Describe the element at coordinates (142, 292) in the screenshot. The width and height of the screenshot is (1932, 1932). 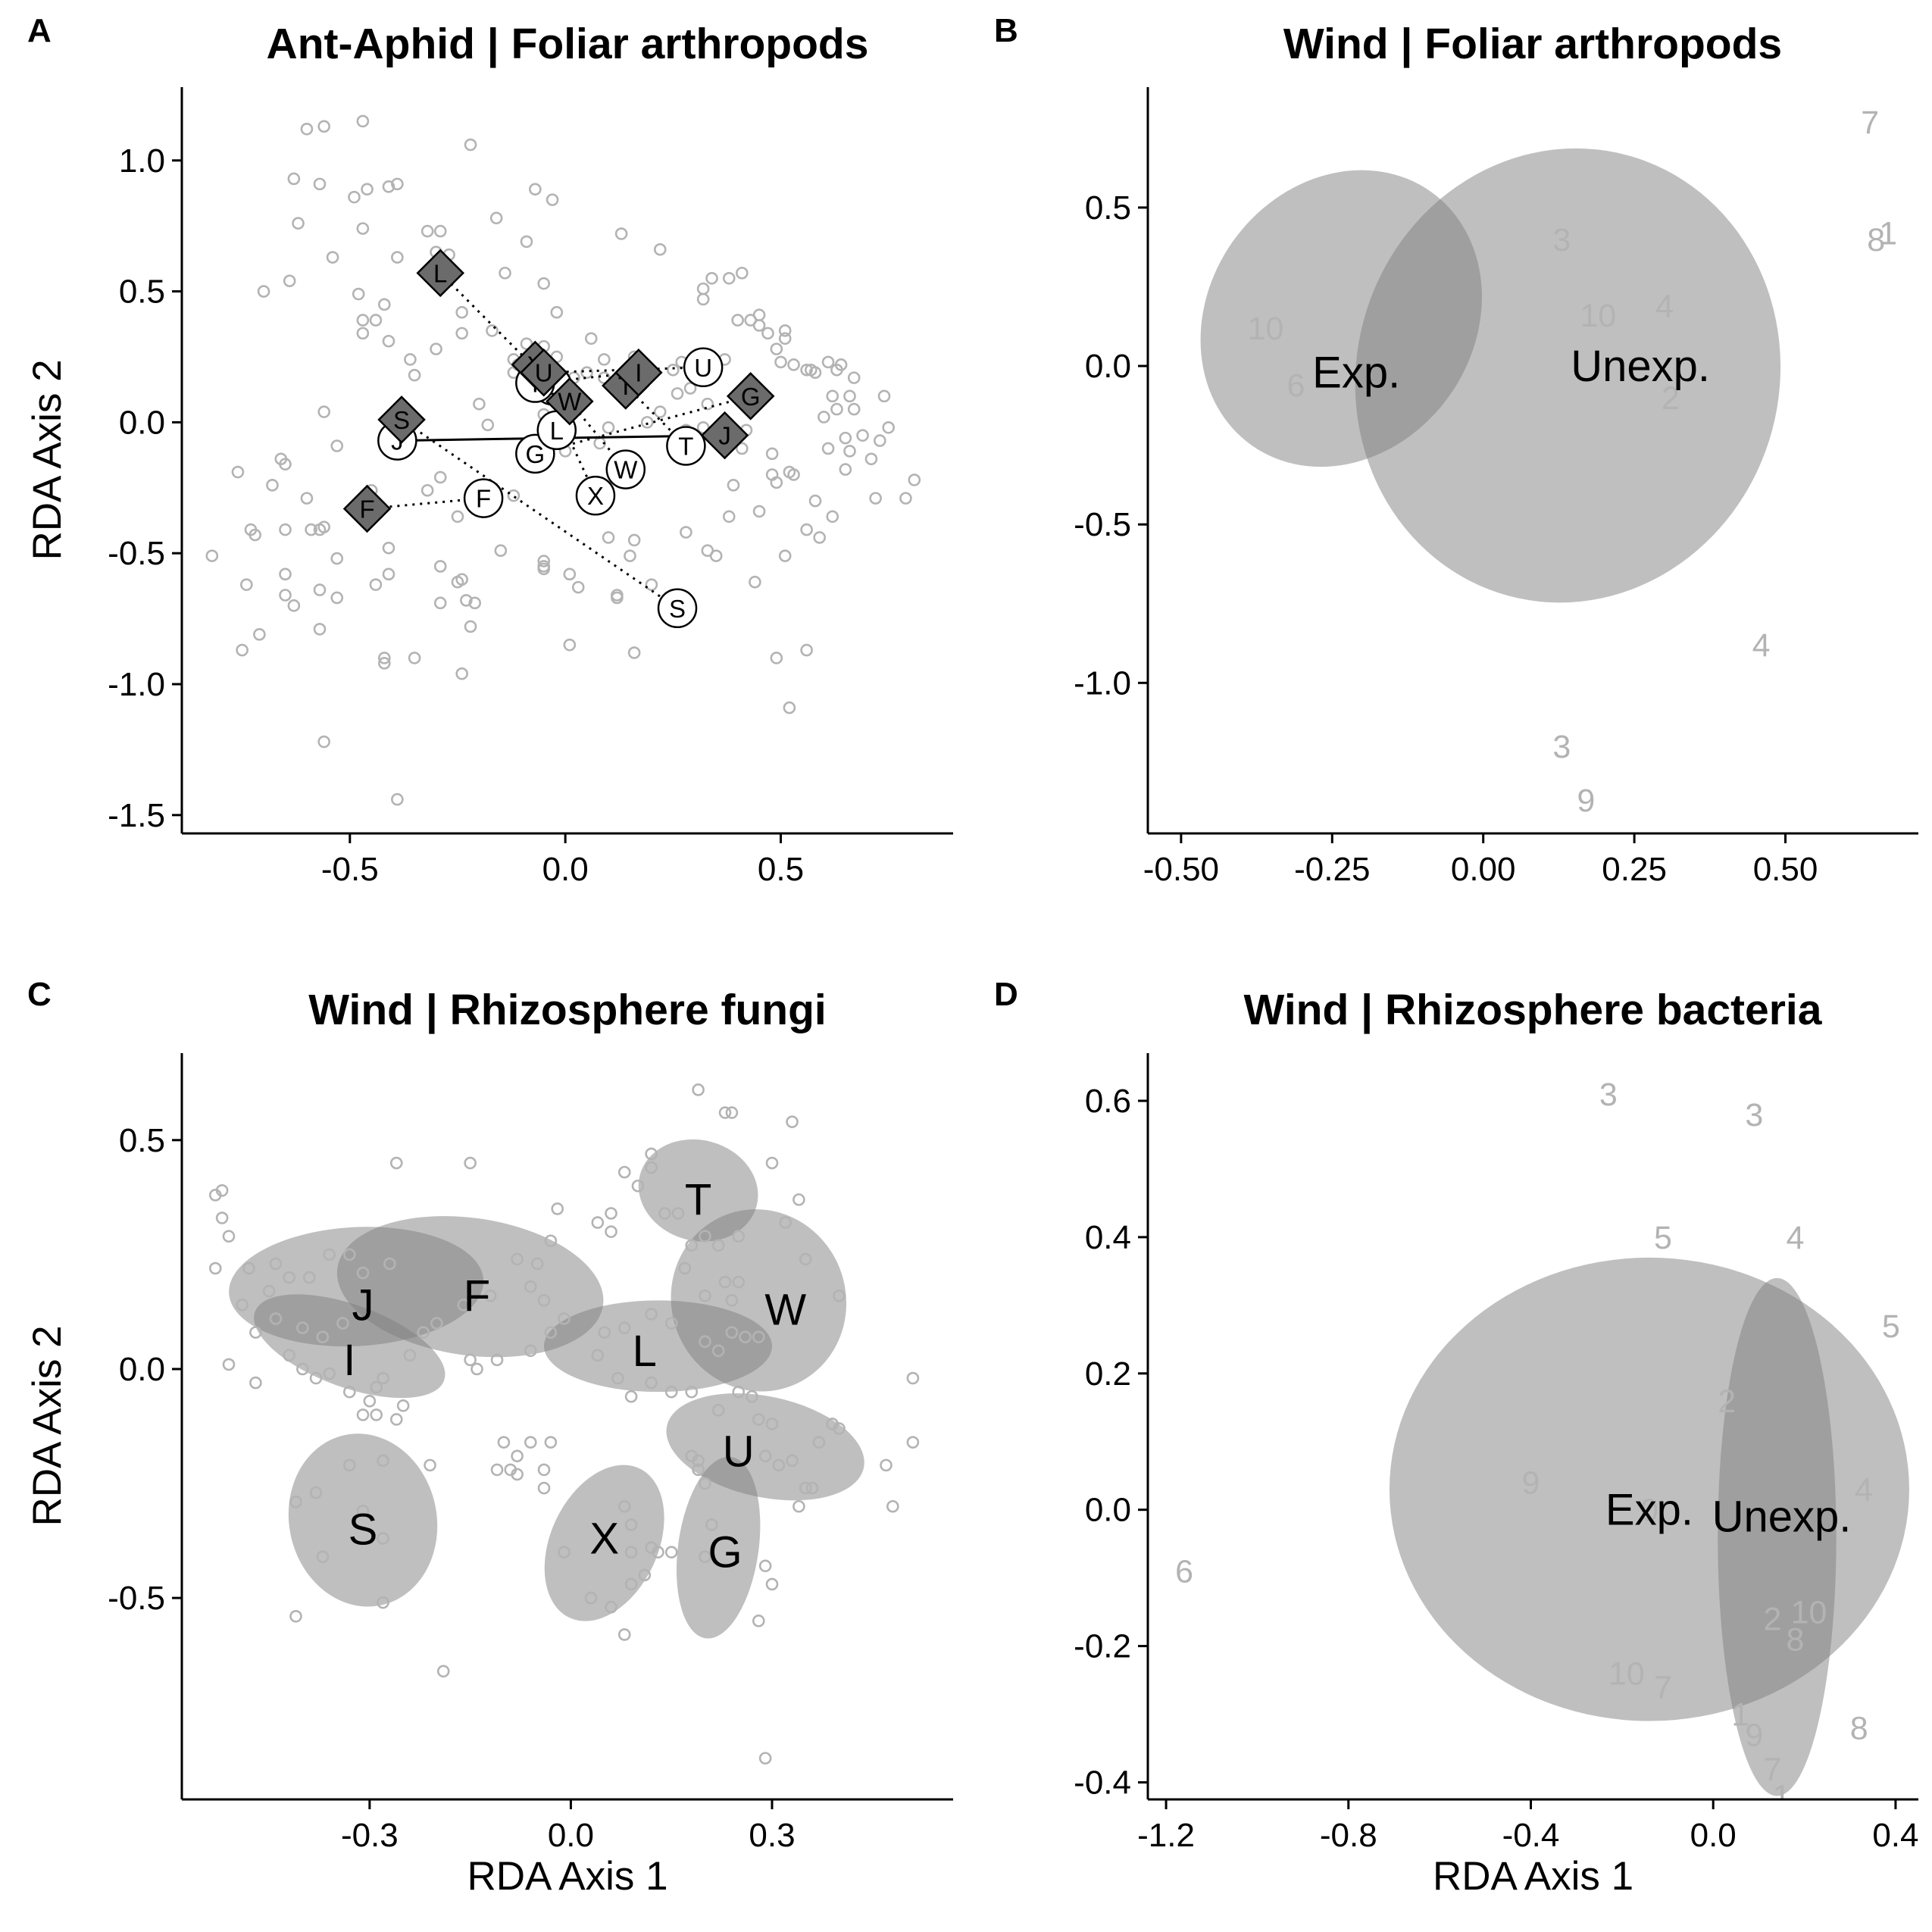
I see `y-tick-label: 0.5` at that location.